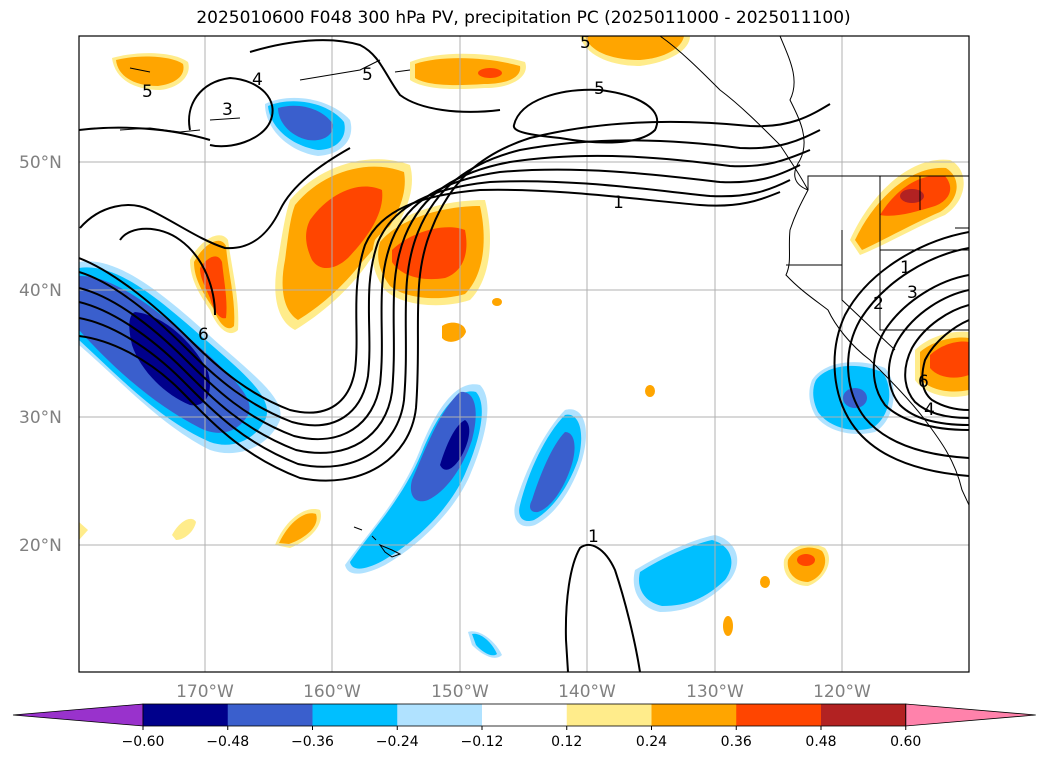  Describe the element at coordinates (205, 692) in the screenshot. I see `lon-tick-label: 170°W` at that location.